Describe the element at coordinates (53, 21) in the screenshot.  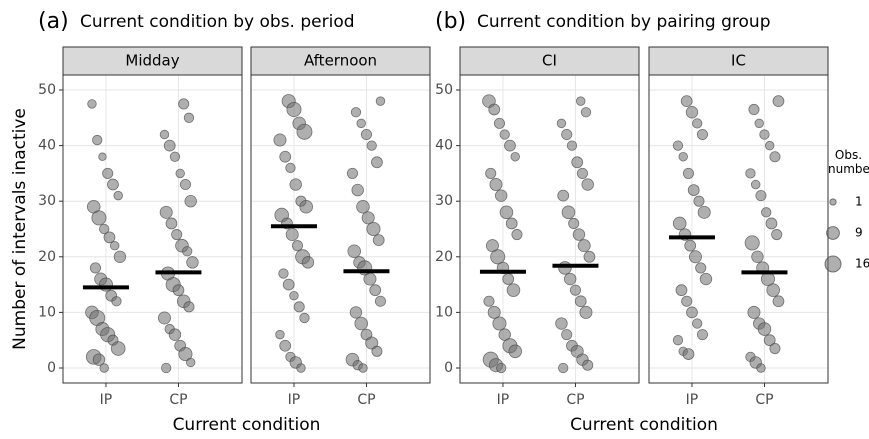
I see `panel-label: (a)` at that location.